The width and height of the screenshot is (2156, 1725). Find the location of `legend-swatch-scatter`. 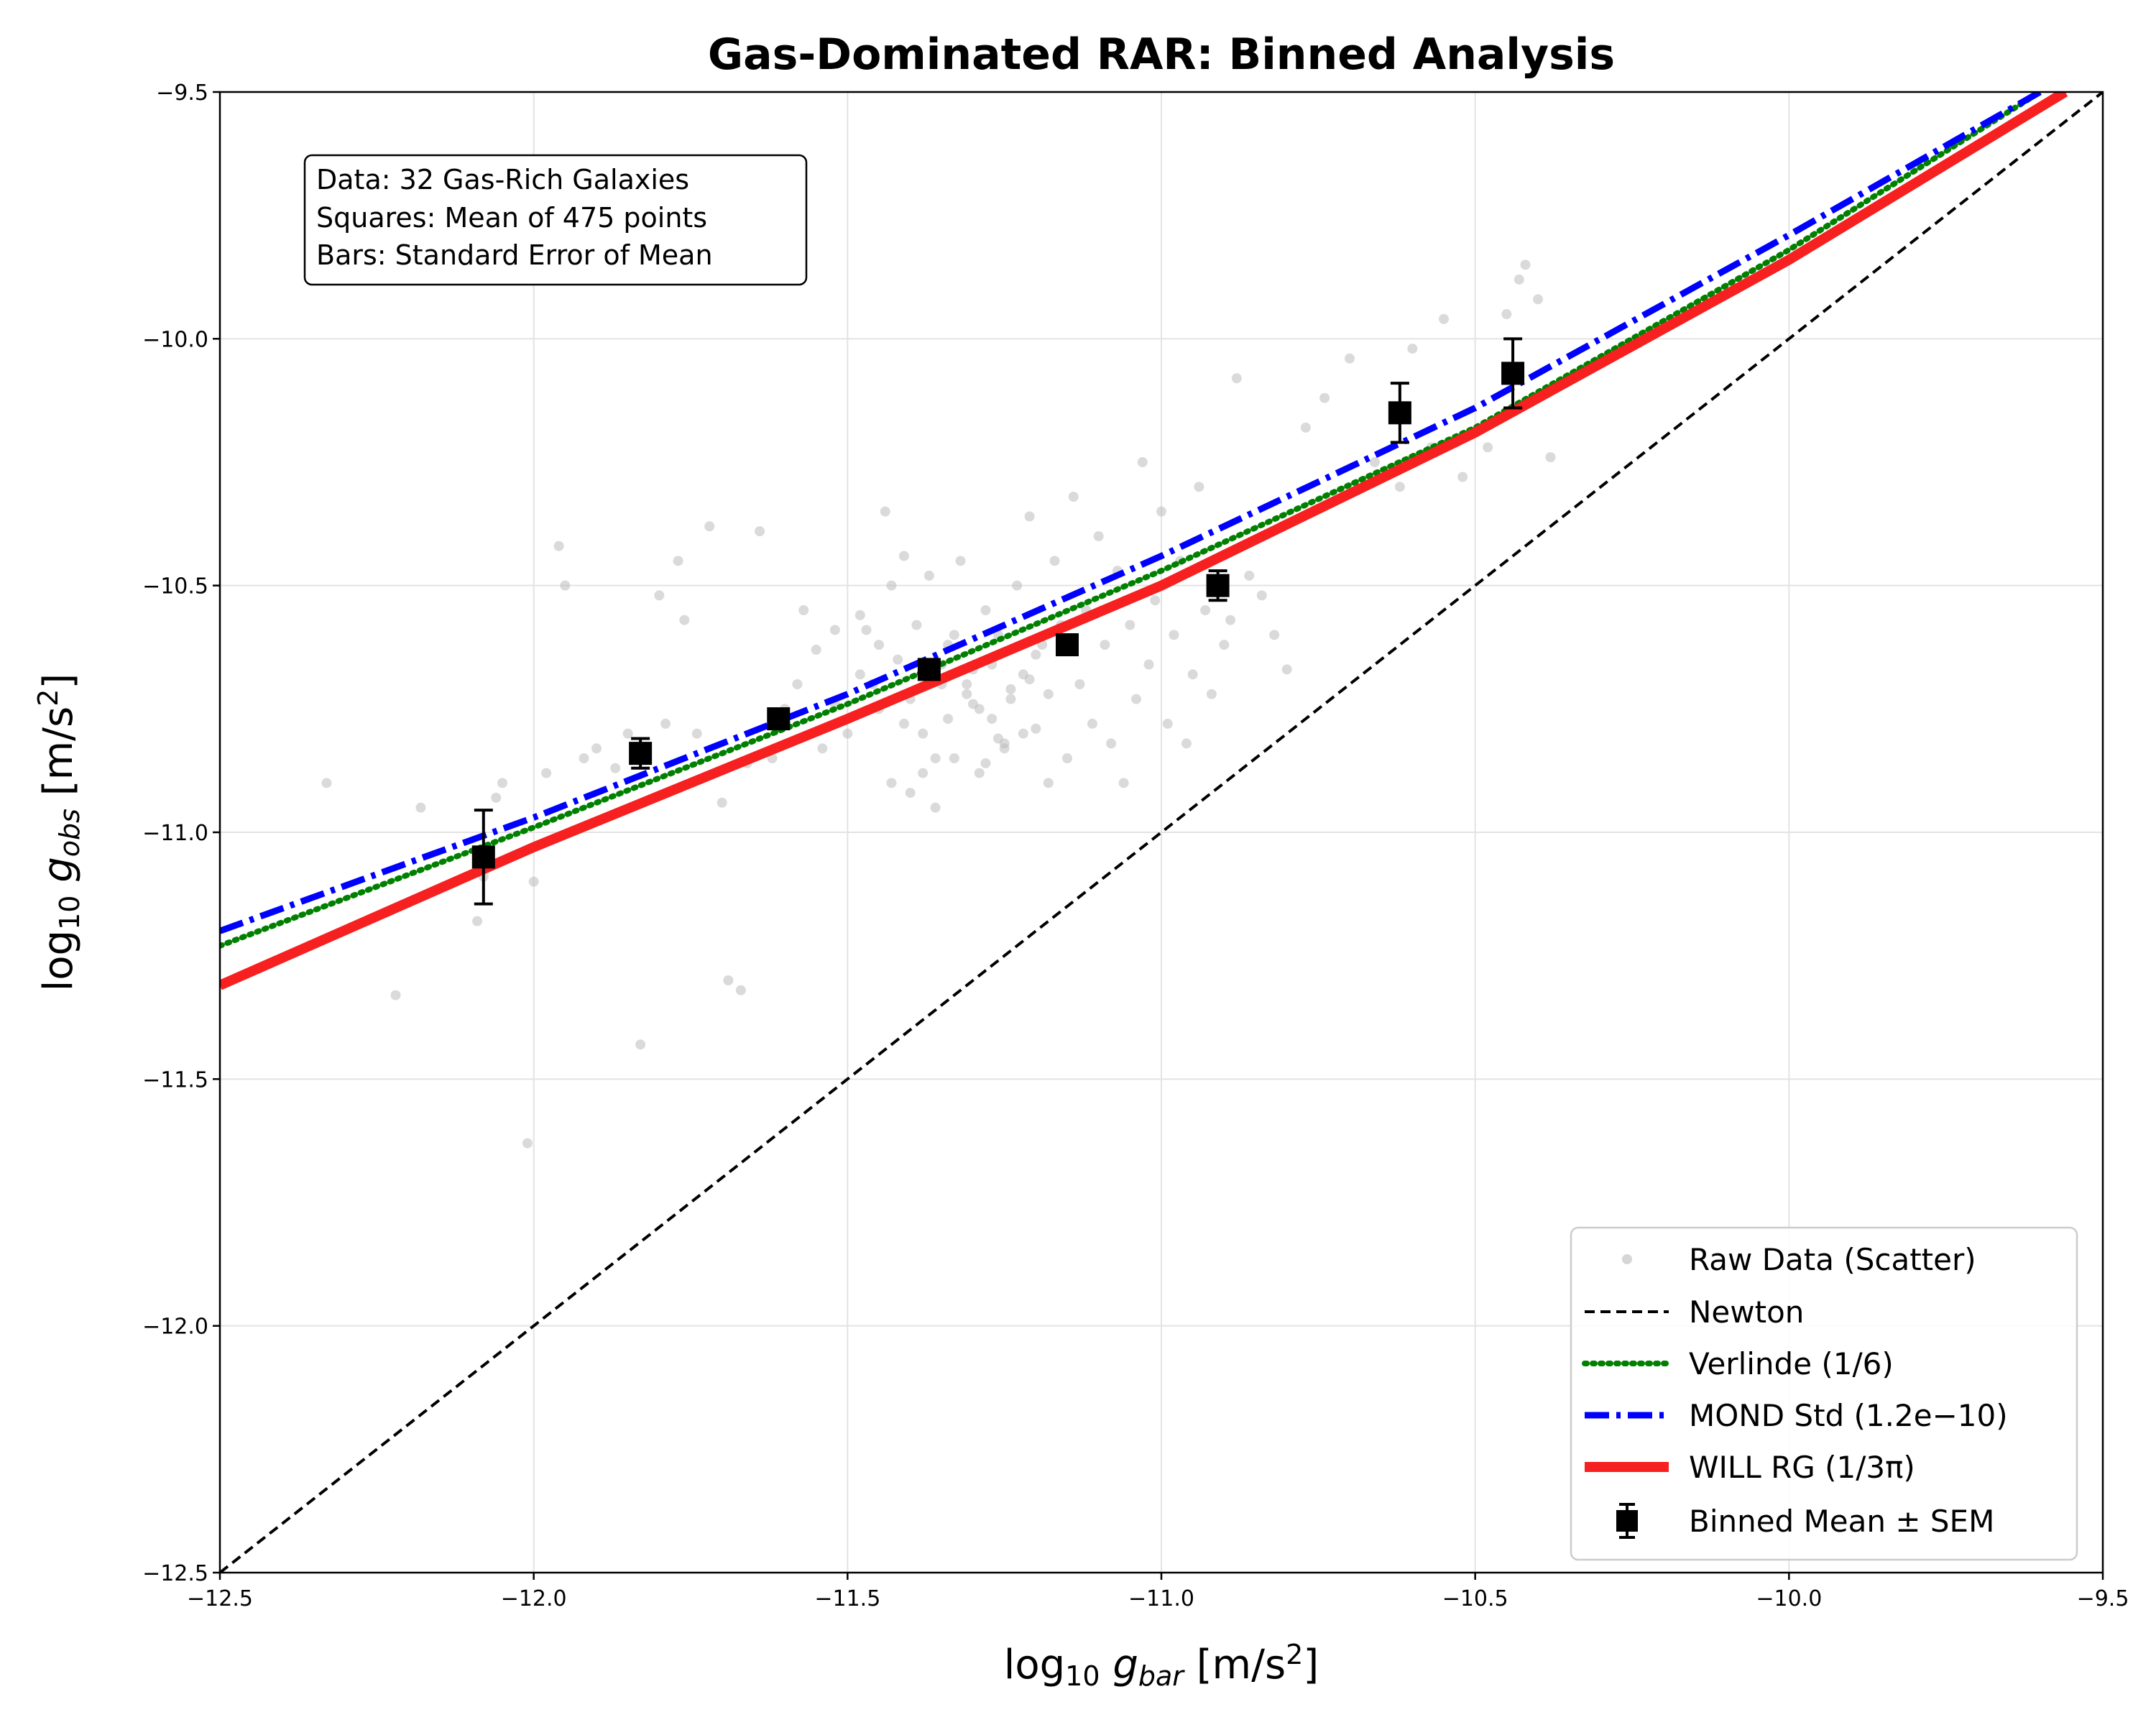

legend-swatch-scatter is located at coordinates (1627, 1259).